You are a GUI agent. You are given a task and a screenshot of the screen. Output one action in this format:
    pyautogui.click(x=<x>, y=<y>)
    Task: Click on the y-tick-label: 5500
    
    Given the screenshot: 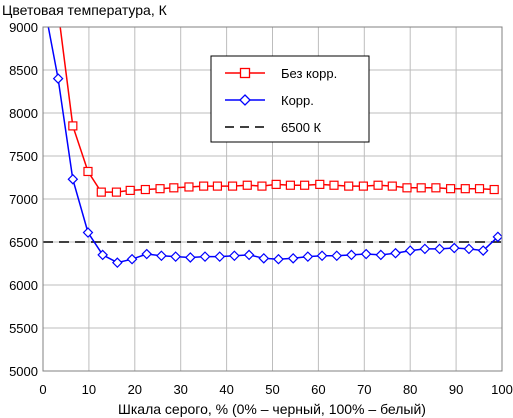 What is the action you would take?
    pyautogui.click(x=23, y=328)
    